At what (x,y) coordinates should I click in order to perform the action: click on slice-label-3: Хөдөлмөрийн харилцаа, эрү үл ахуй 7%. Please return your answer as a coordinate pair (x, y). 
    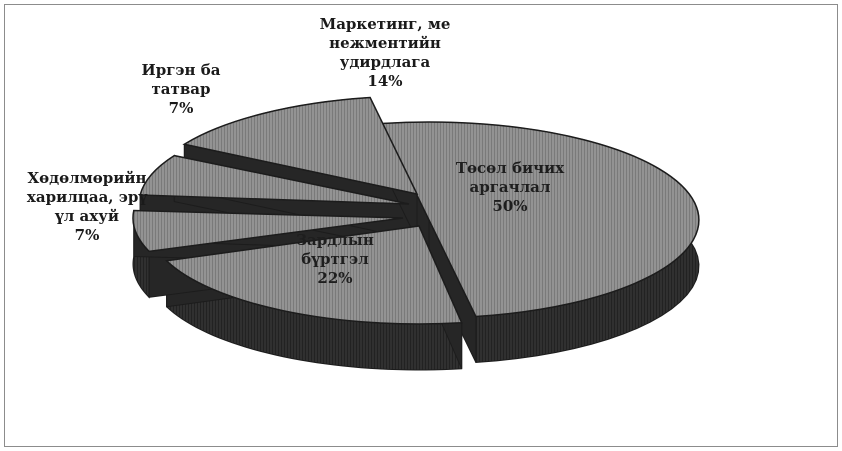
    Looking at the image, I should click on (87, 206).